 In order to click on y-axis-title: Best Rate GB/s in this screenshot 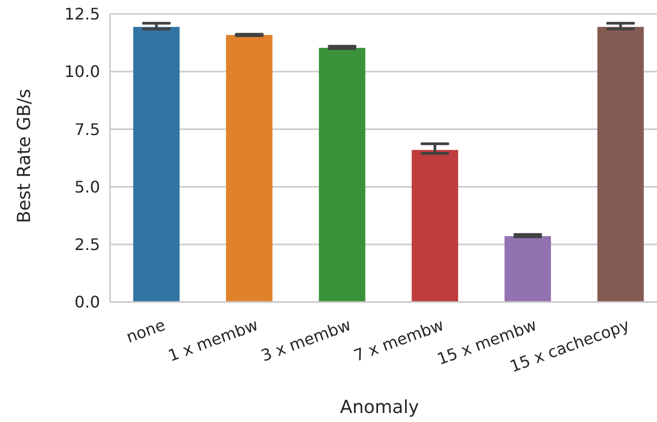, I will do `click(24, 156)`.